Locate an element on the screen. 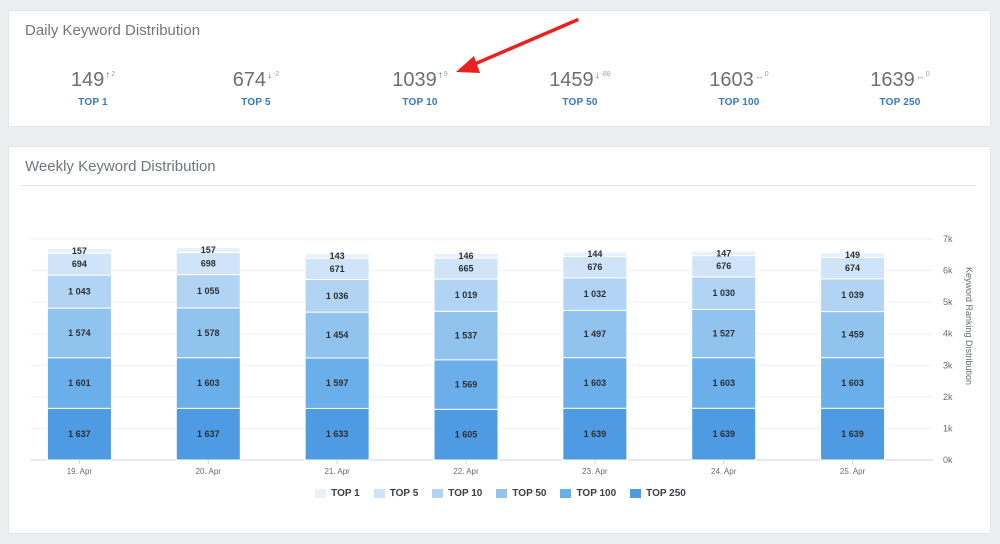 The height and width of the screenshot is (544, 1000). stat-top-250: 1639 ↔ 0 TOP 250 is located at coordinates (900, 88).